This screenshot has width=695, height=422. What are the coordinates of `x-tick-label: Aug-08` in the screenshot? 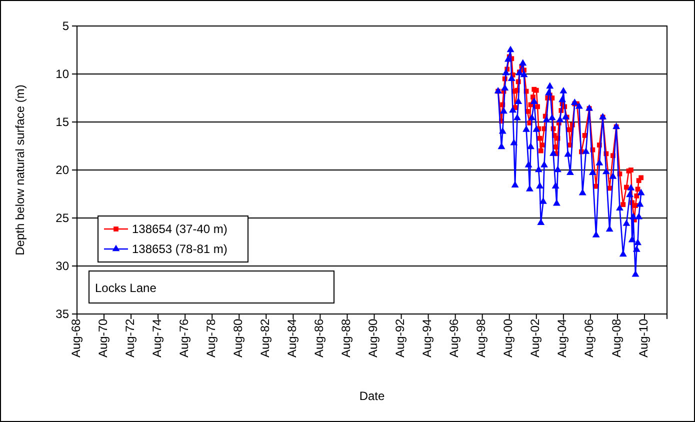 It's located at (616, 338).